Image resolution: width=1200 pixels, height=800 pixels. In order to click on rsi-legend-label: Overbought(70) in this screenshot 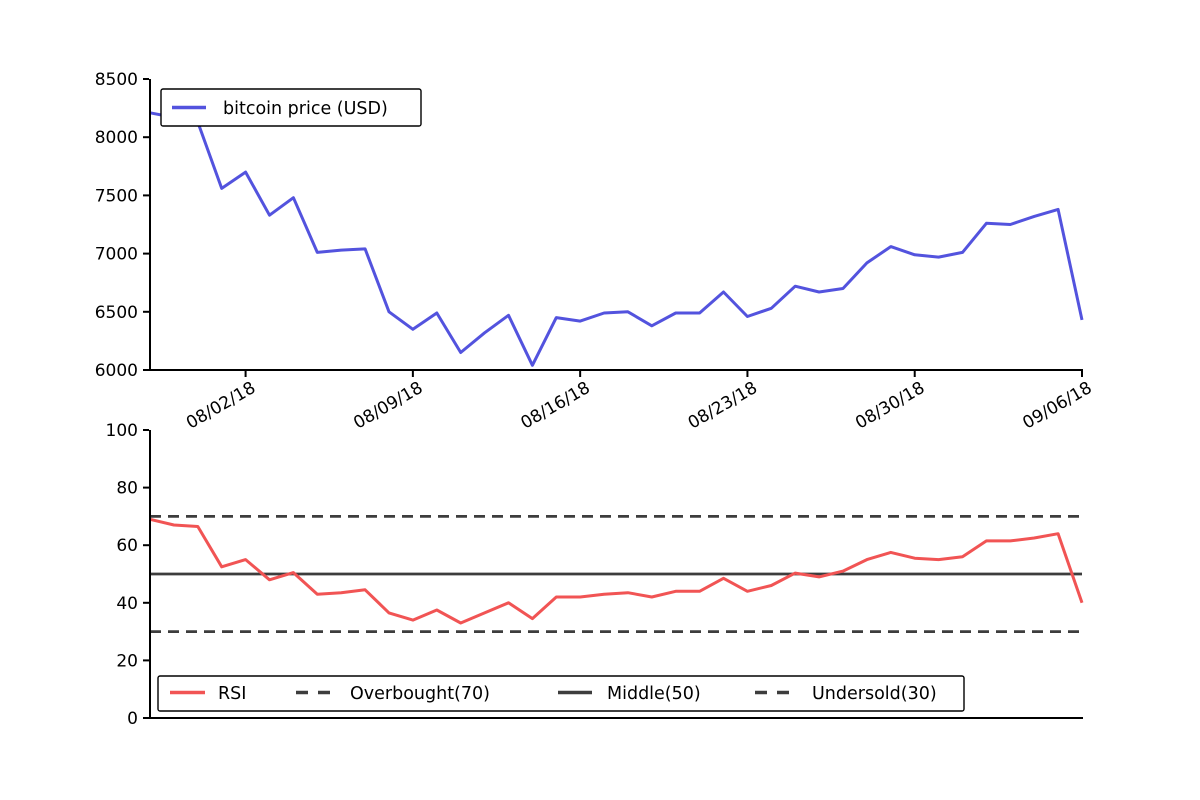, I will do `click(420, 694)`.